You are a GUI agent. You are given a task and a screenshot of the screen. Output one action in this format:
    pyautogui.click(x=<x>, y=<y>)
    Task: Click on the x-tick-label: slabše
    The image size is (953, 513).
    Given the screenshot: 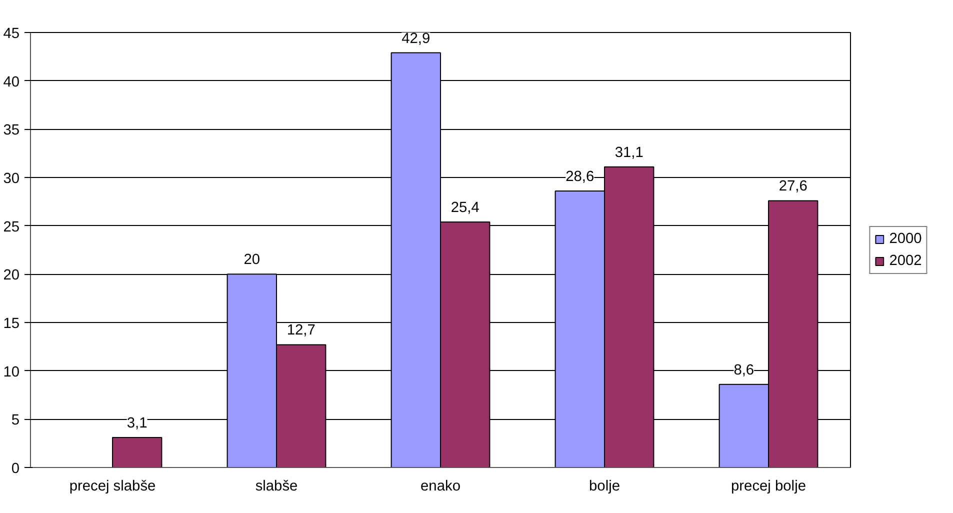 What is the action you would take?
    pyautogui.click(x=276, y=486)
    